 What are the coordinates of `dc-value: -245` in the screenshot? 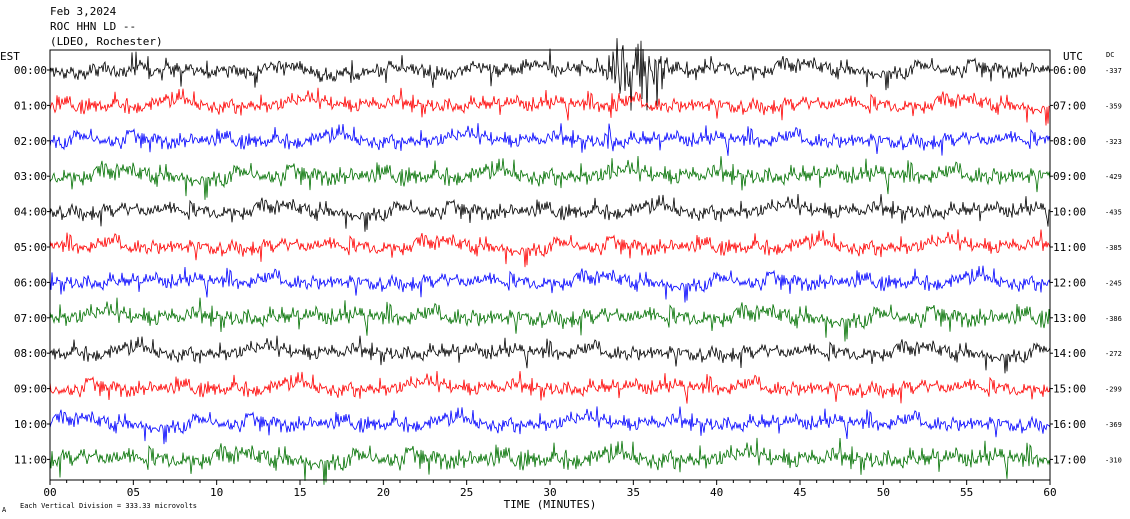 It's located at (1113, 283).